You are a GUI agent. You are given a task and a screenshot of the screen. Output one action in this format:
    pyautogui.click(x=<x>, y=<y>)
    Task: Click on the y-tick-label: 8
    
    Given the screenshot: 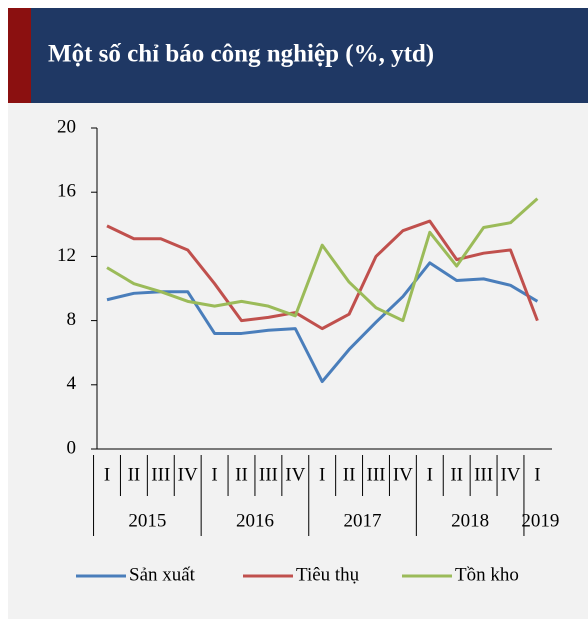 What is the action you would take?
    pyautogui.click(x=72, y=319)
    